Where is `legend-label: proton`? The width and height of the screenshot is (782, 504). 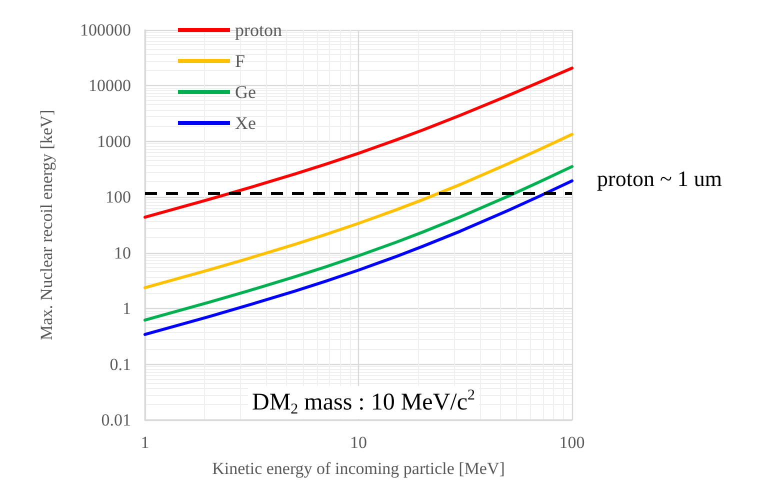
legend-label: proton is located at coordinates (258, 30).